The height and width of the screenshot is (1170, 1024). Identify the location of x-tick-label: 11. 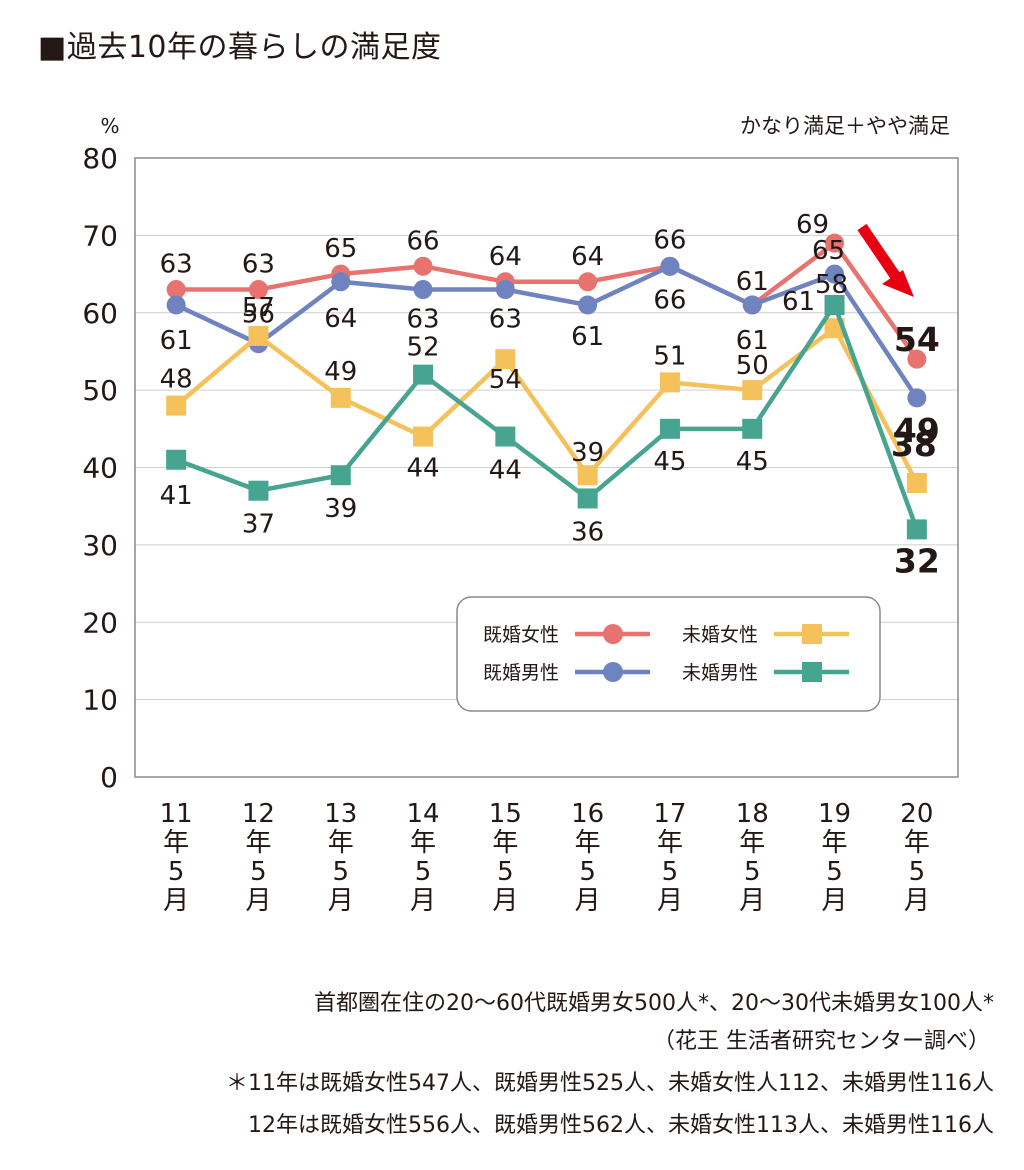
(176, 814).